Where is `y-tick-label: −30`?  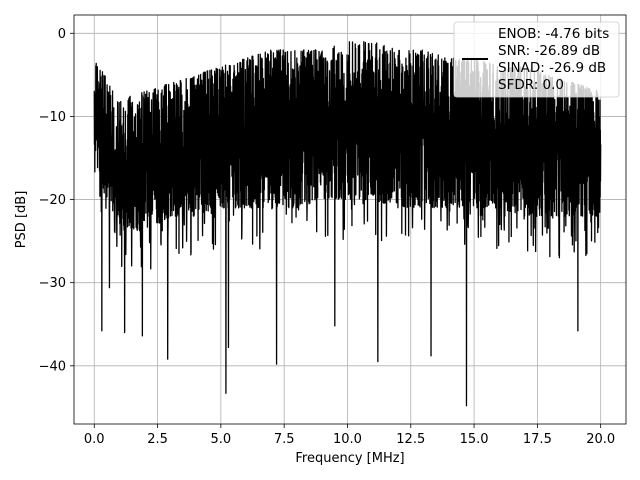 y-tick-label: −30 is located at coordinates (52, 283).